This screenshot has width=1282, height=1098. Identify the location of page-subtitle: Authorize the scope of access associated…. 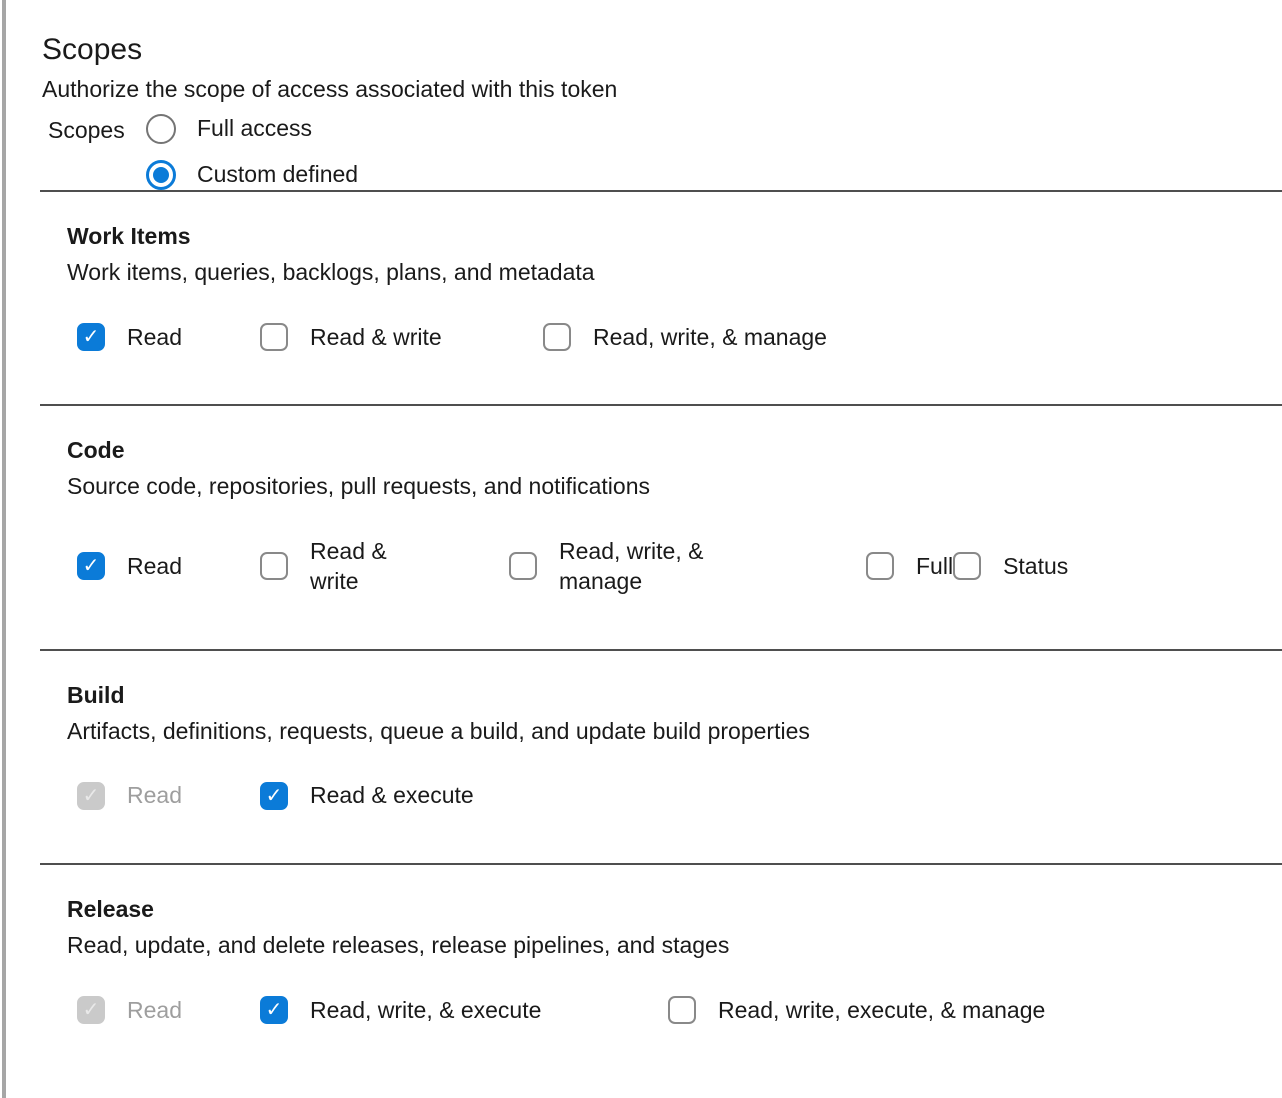
(330, 89).